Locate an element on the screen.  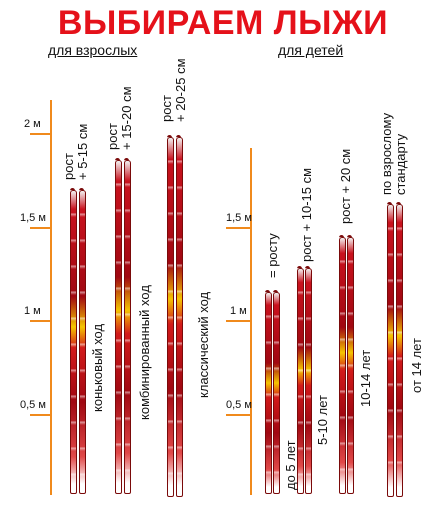
adults-tick-label-1m: 1 м is located at coordinates (32, 311).